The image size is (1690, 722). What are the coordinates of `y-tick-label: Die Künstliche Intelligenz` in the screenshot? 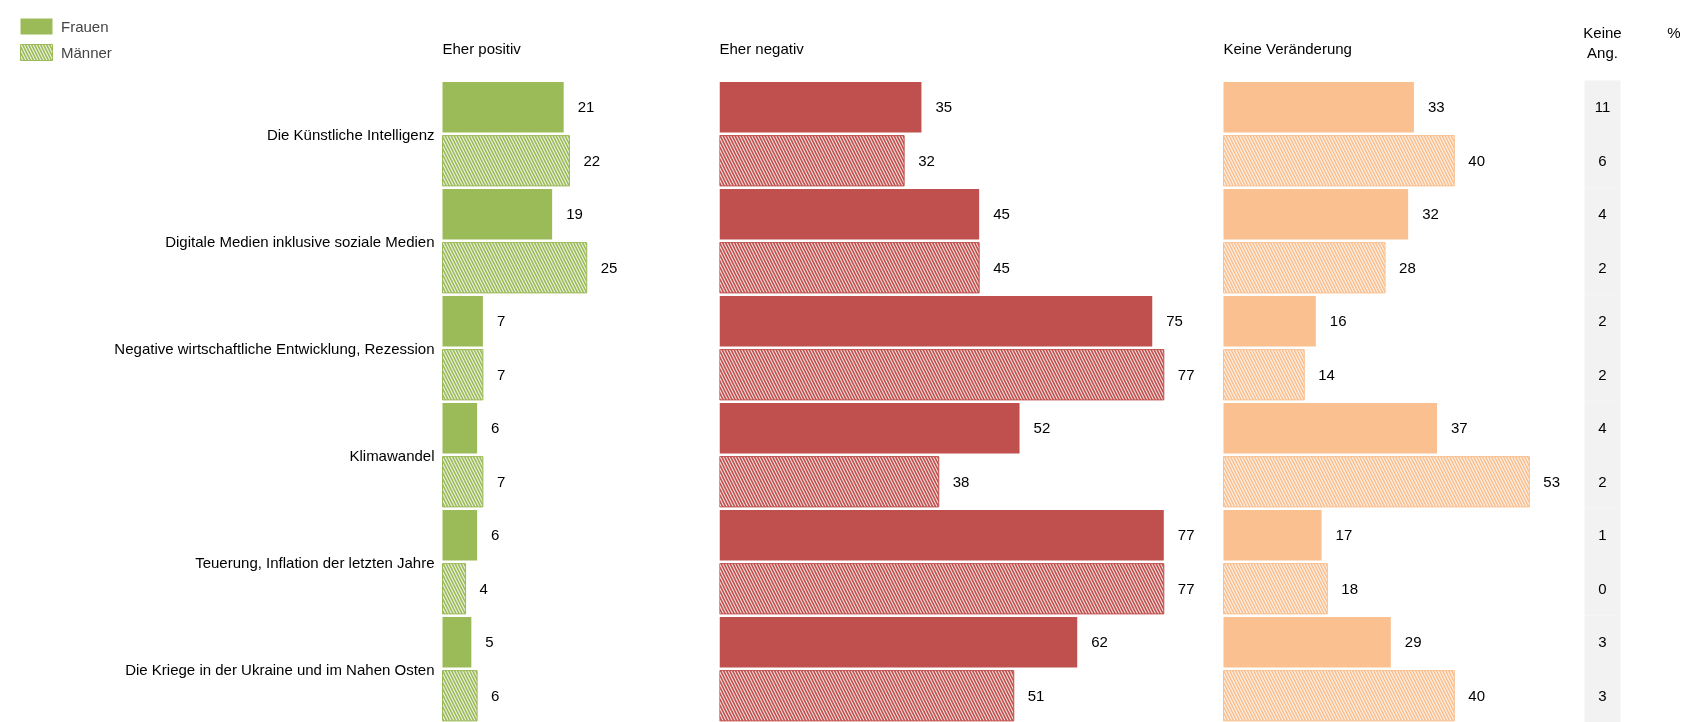 It's located at (350, 134).